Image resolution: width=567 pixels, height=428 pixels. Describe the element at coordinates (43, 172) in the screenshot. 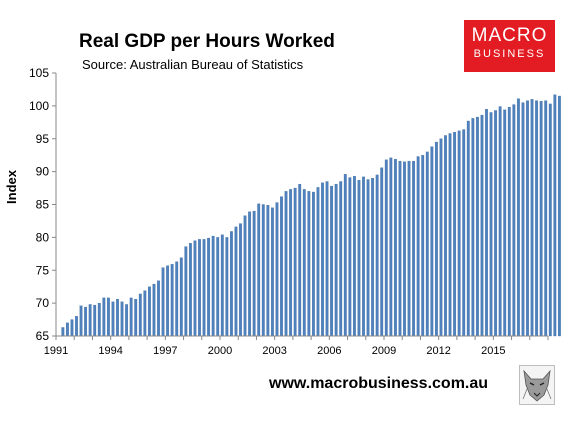

I see `y-tick-label: 90` at that location.